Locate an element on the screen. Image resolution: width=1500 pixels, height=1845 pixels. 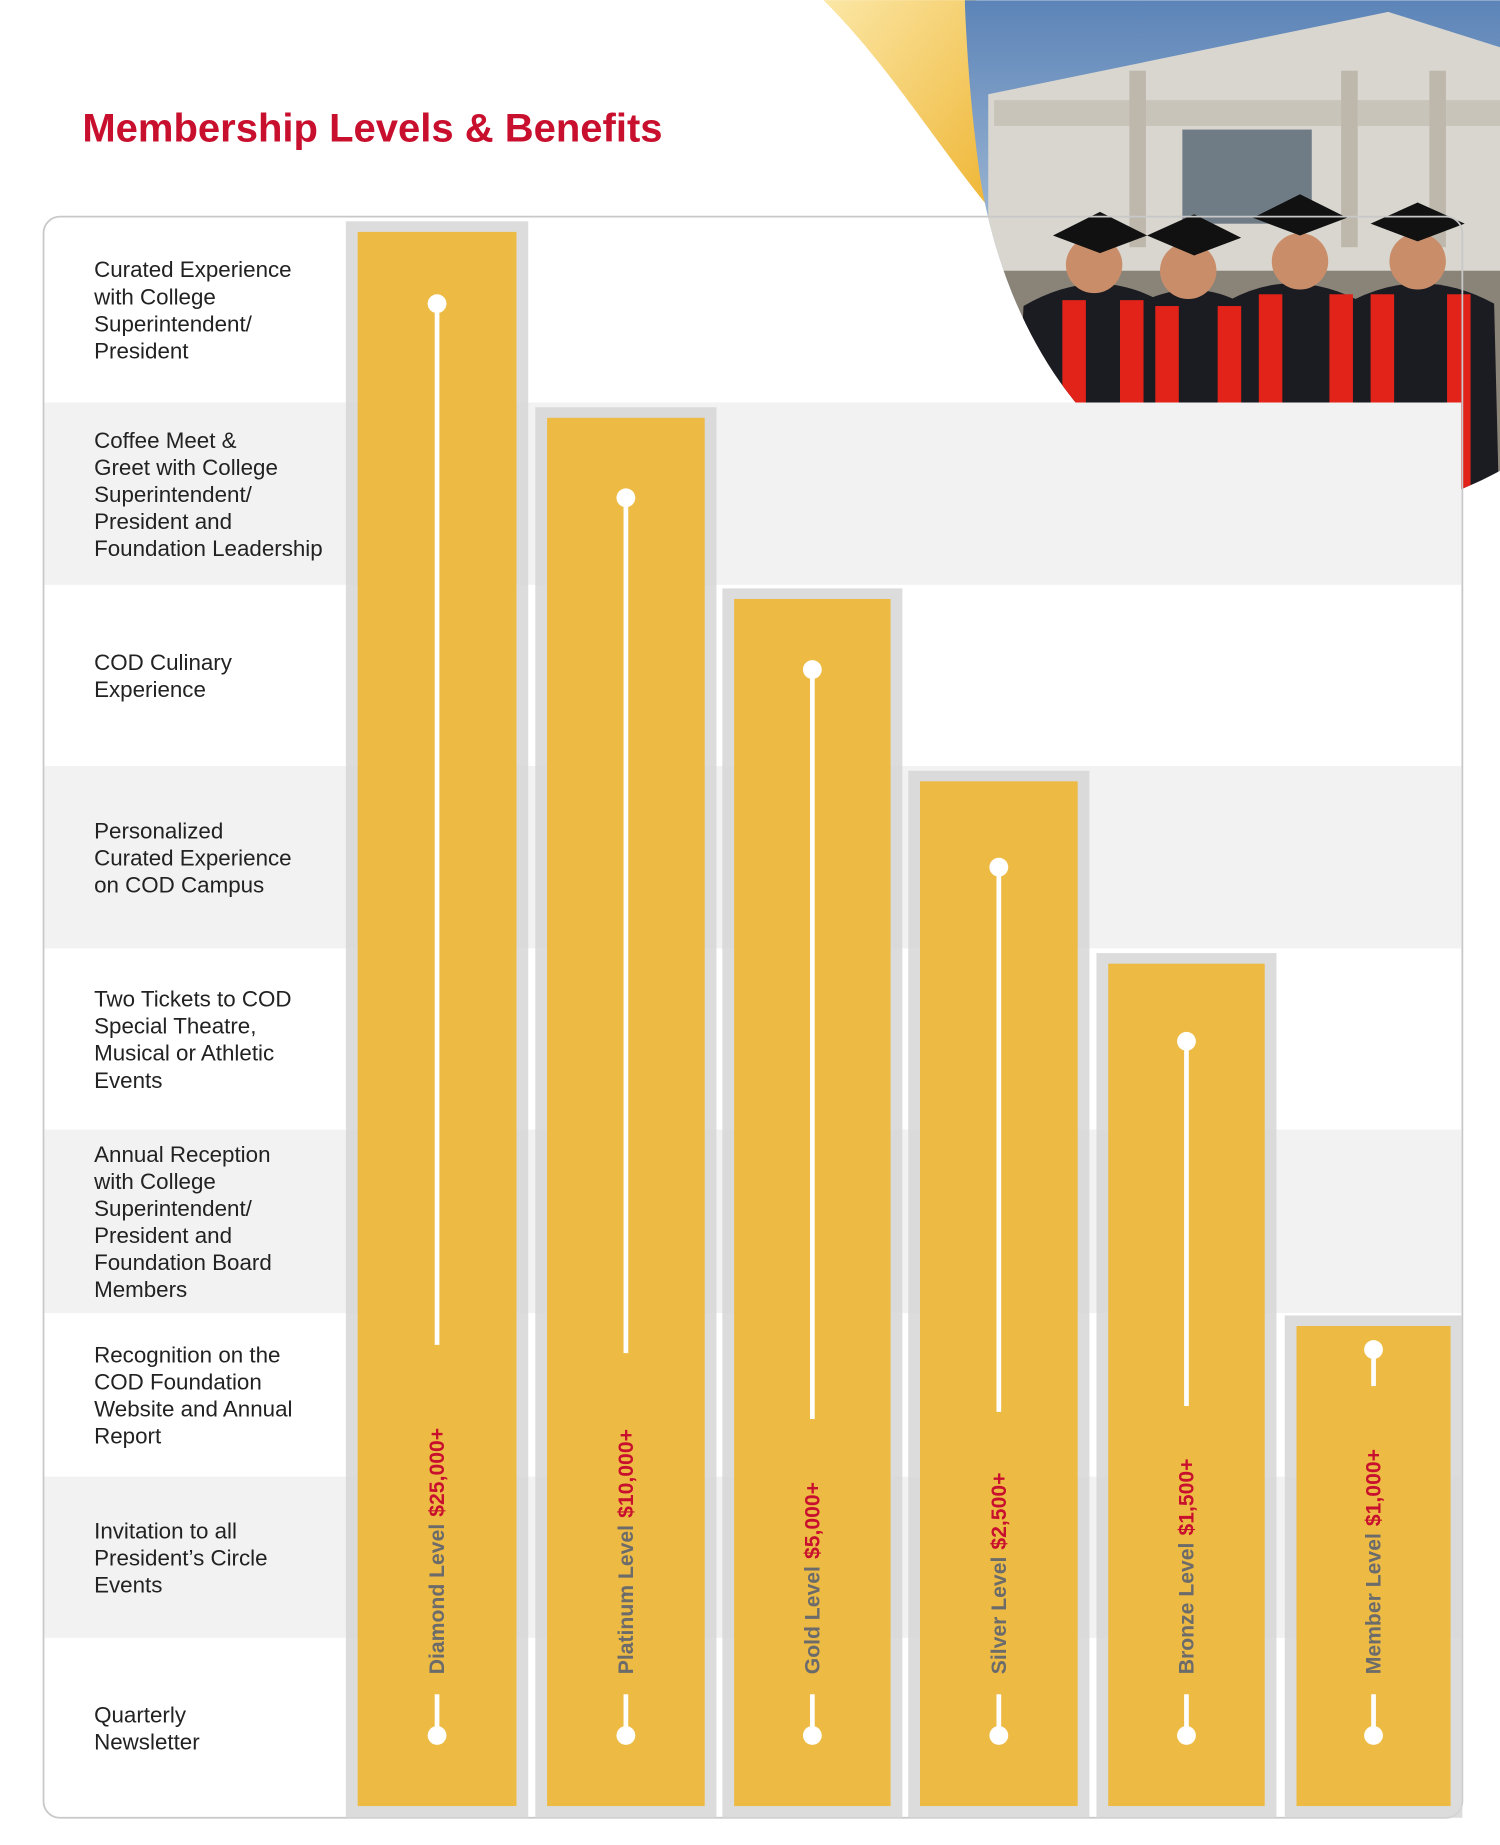
benefit-line: President’s Circle is located at coordinates (180, 1557).